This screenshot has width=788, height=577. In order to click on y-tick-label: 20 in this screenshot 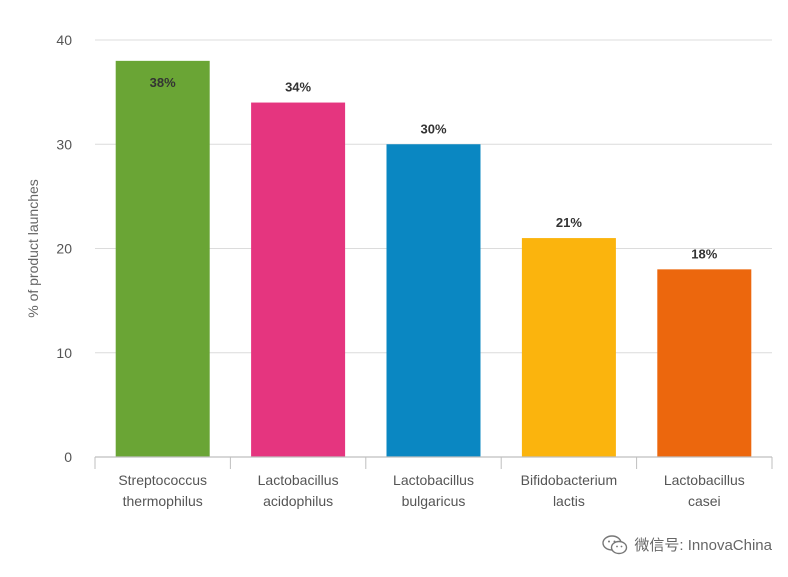, I will do `click(64, 249)`.